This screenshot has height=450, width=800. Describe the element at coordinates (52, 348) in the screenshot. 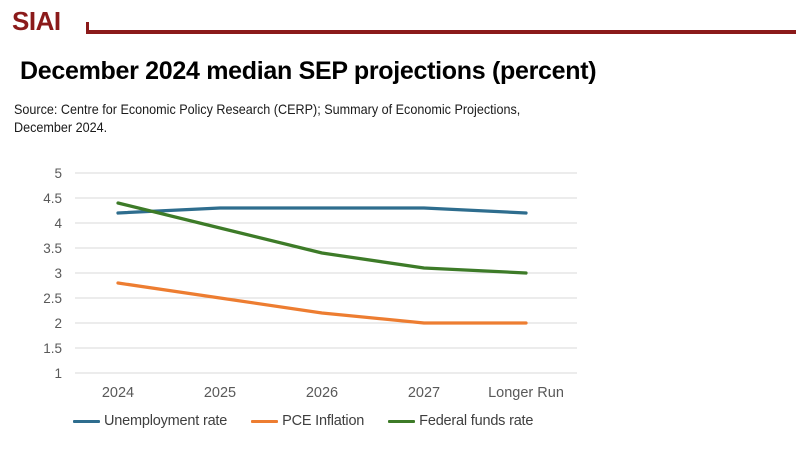

I see `y-axis-tick-label: 1.5` at that location.